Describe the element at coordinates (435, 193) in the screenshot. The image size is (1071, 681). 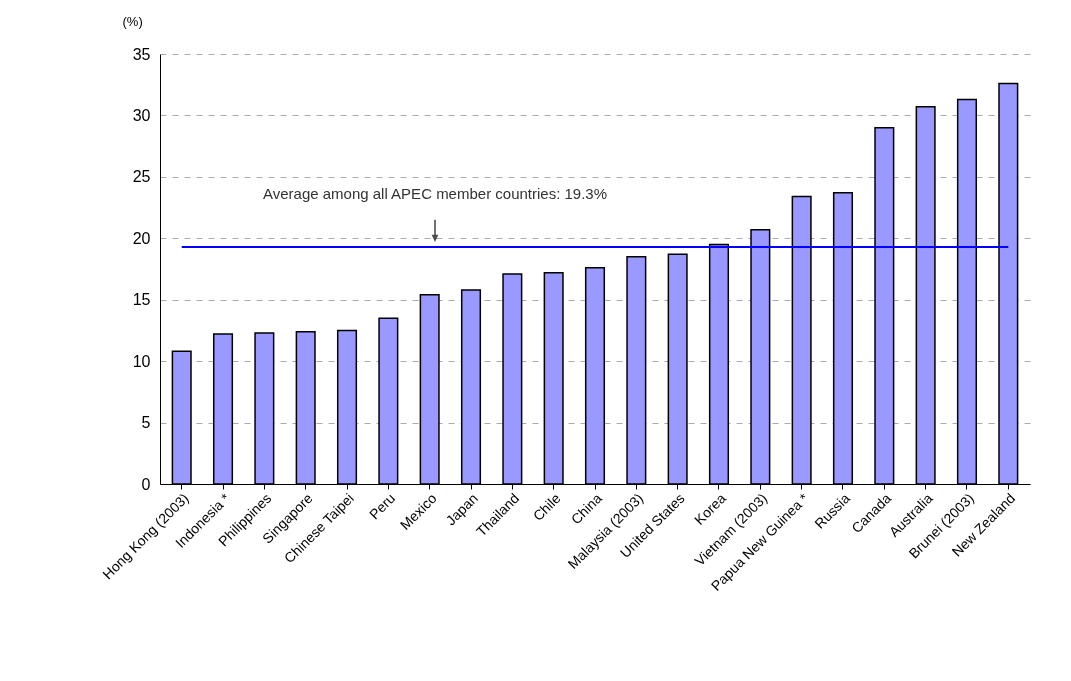
I see `annotation: Average among all APEC member countries: 19.3%` at that location.